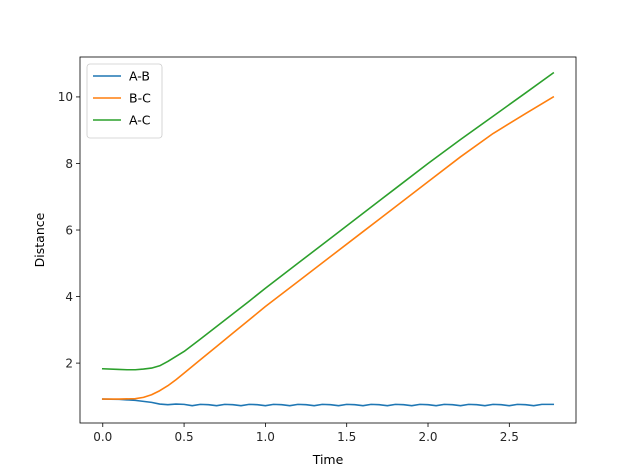 The height and width of the screenshot is (476, 640). What do you see at coordinates (39, 239) in the screenshot?
I see `y-axis-label: Distance` at bounding box center [39, 239].